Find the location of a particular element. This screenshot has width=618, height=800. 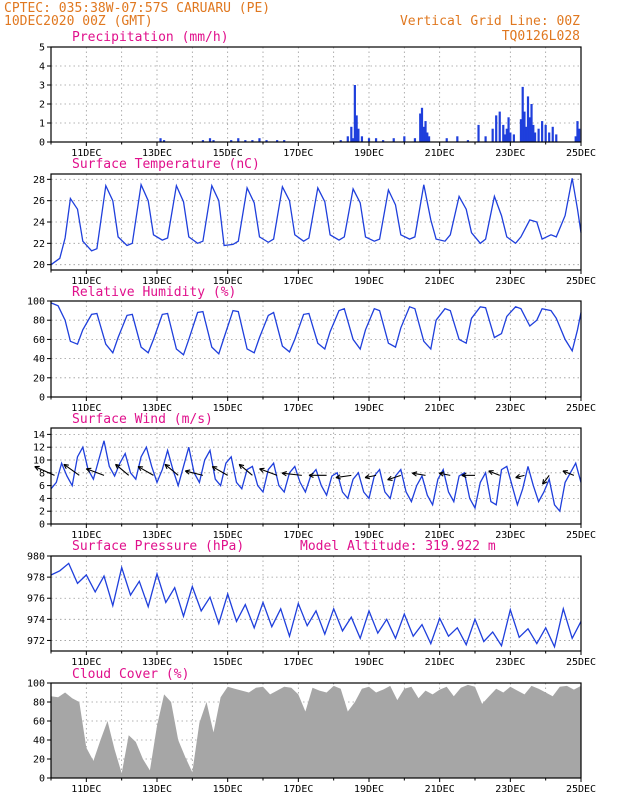

wind-title: Surface Wind (m/s) is located at coordinates (142, 419).